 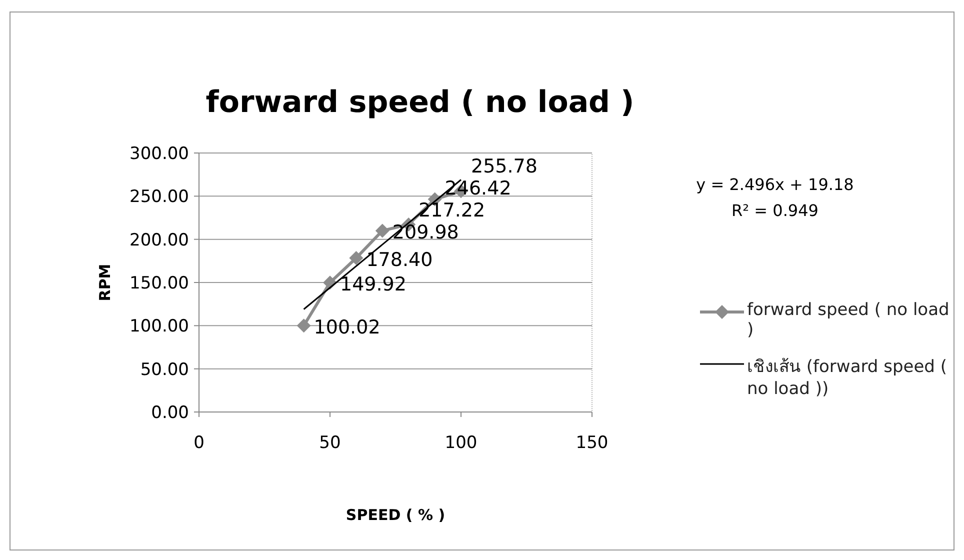 What do you see at coordinates (452, 211) in the screenshot?
I see `data-label: 217.22` at bounding box center [452, 211].